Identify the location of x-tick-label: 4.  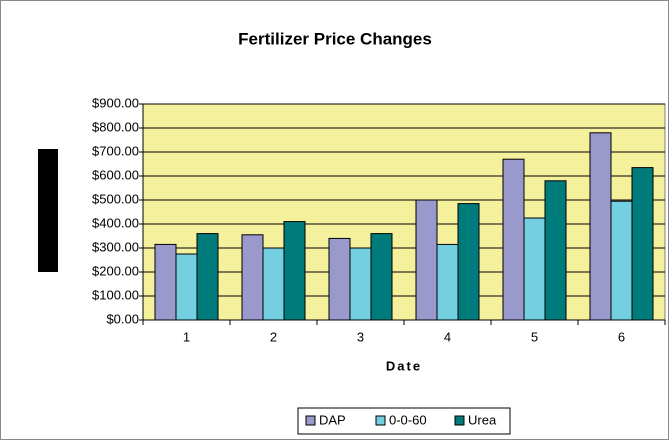
(447, 336).